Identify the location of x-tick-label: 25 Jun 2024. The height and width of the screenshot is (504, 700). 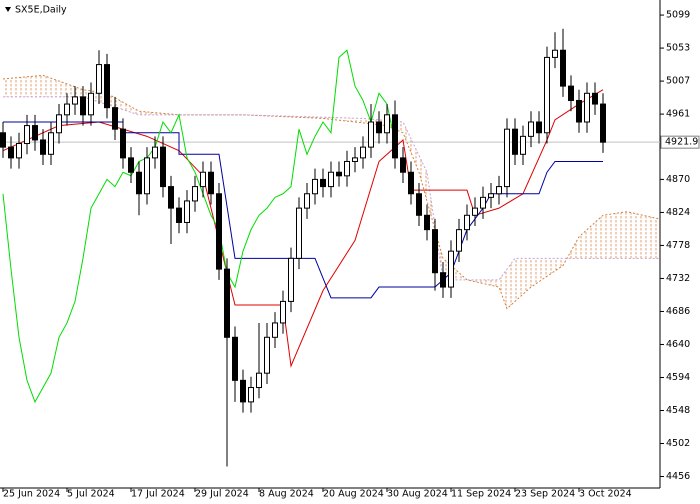
(31, 494).